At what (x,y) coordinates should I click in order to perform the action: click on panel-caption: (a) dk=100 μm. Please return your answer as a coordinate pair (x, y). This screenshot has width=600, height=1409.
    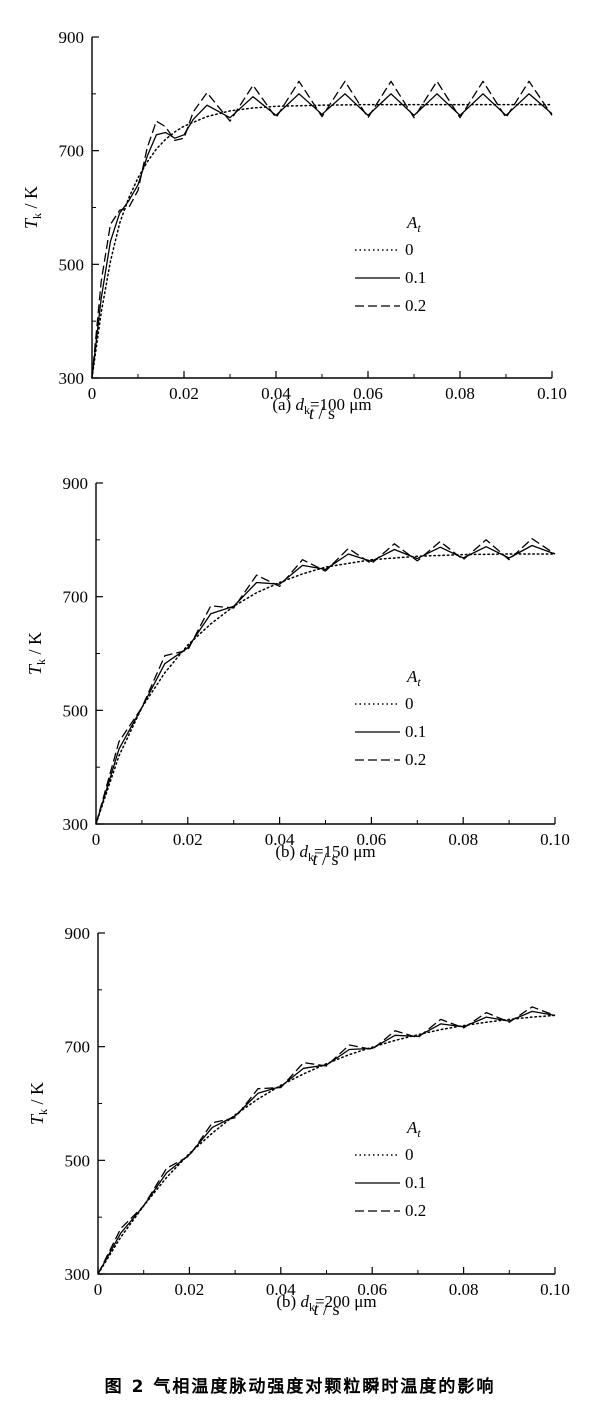
    Looking at the image, I should click on (321, 406).